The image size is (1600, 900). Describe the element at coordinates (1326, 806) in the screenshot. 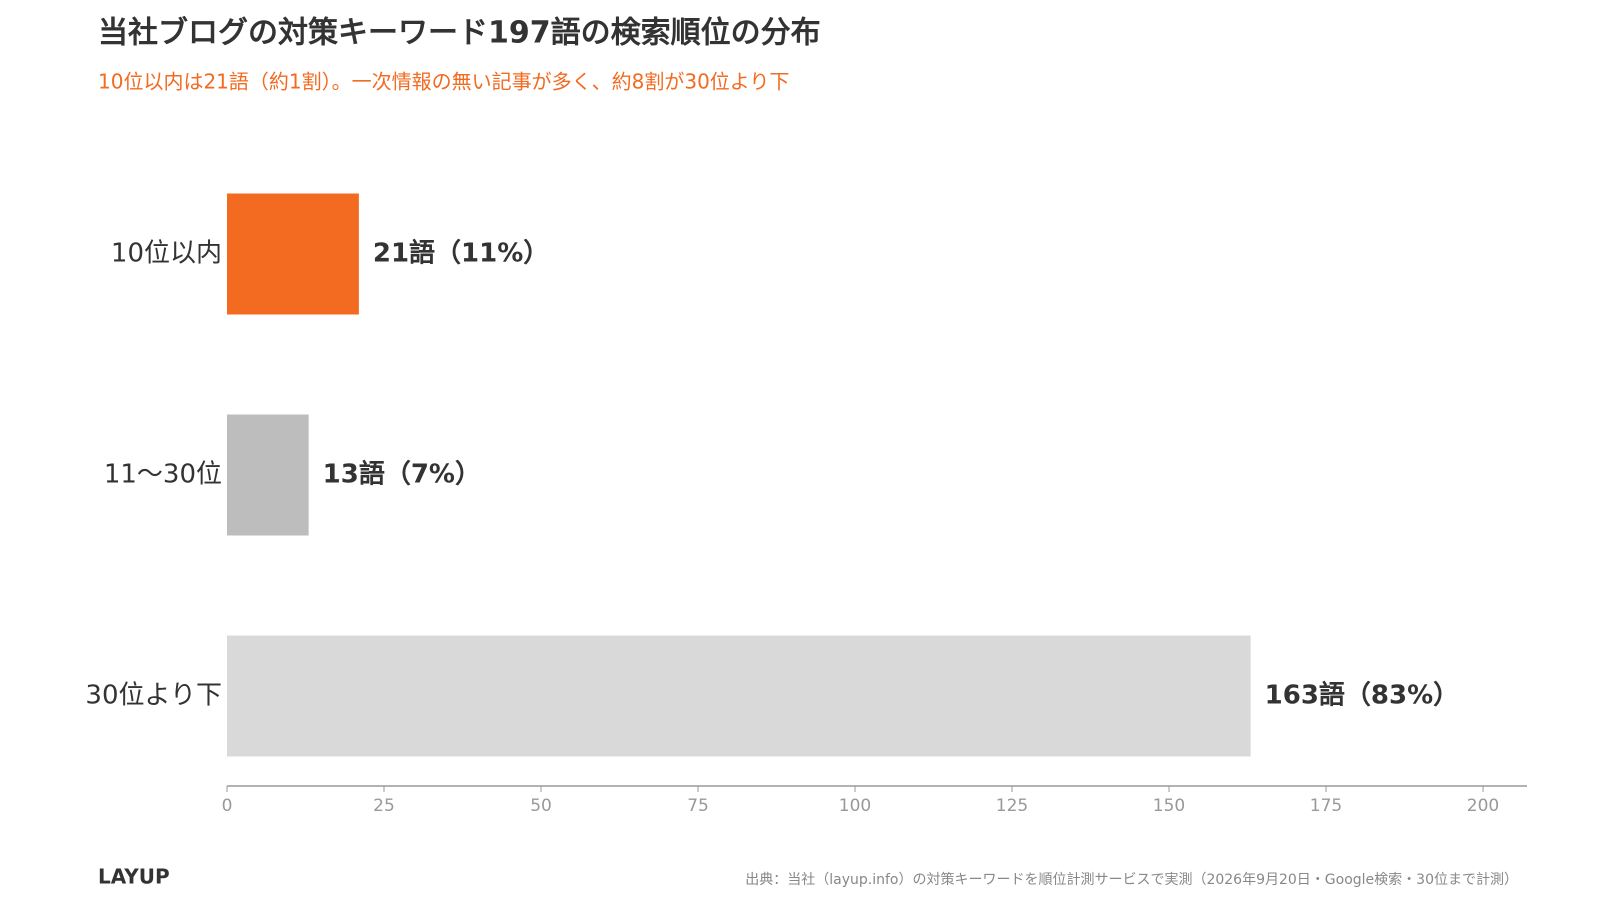

I see `x-tick-label: 175` at that location.